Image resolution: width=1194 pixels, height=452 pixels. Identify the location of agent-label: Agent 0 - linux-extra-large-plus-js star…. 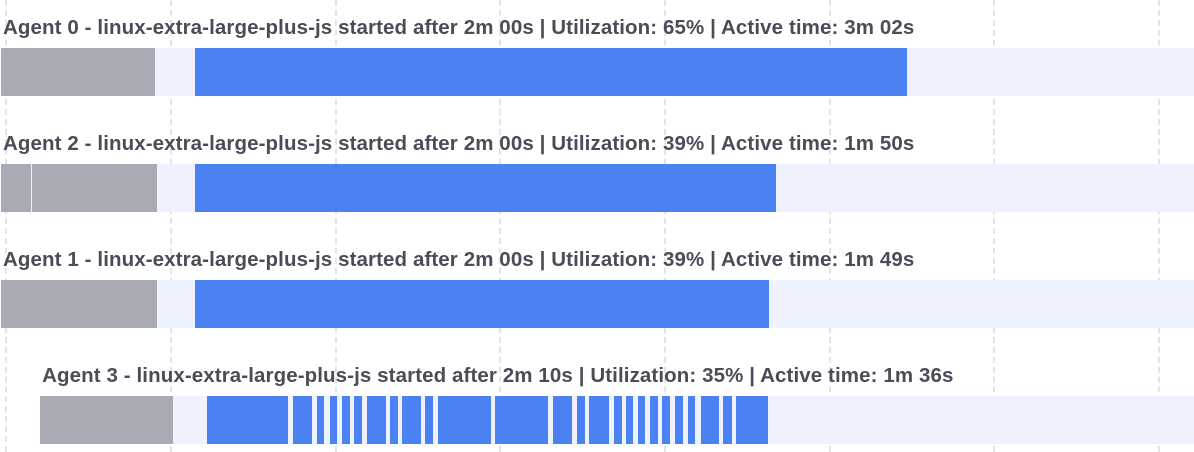
(458, 28).